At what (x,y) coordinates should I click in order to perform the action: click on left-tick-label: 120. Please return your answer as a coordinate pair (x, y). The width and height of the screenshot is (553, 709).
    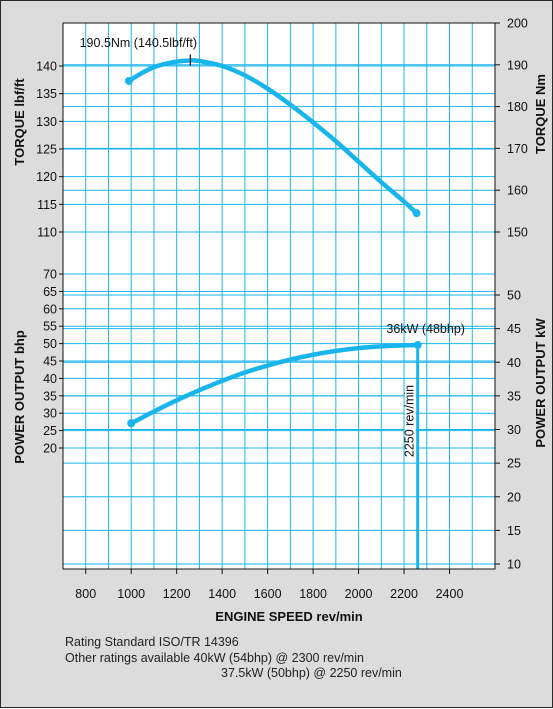
    Looking at the image, I should click on (46, 177).